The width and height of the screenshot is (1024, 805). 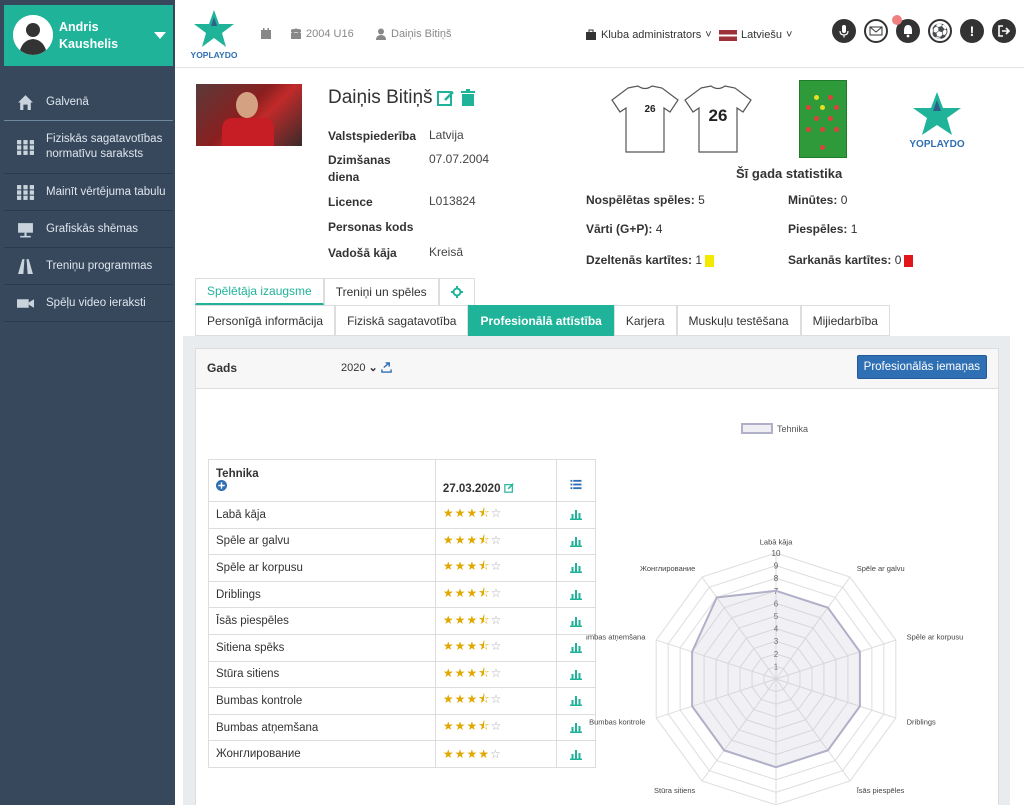 I want to click on sidebar-item-rating-table: Mainīt vērtējuma tabulu, so click(x=88, y=192).